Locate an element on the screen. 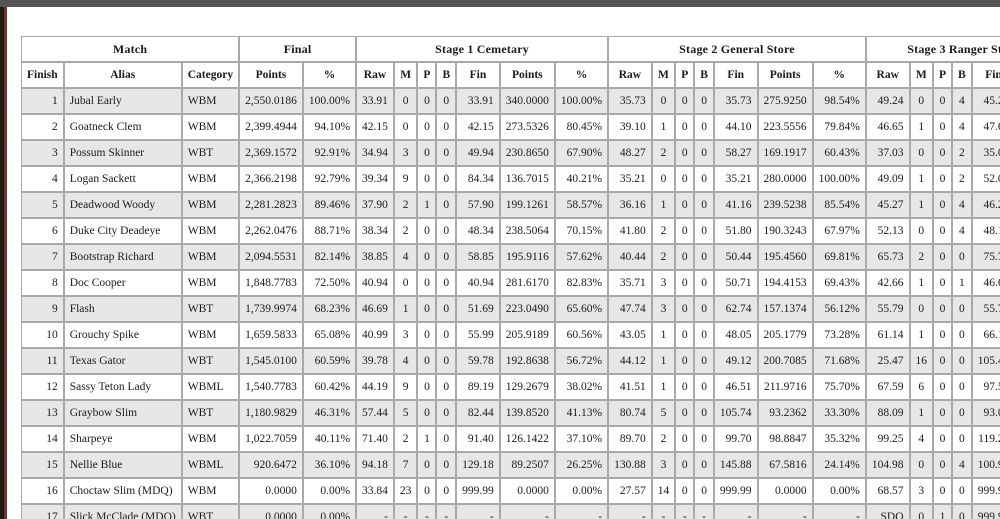  cell-s2-raw: 130.88 is located at coordinates (630, 465).